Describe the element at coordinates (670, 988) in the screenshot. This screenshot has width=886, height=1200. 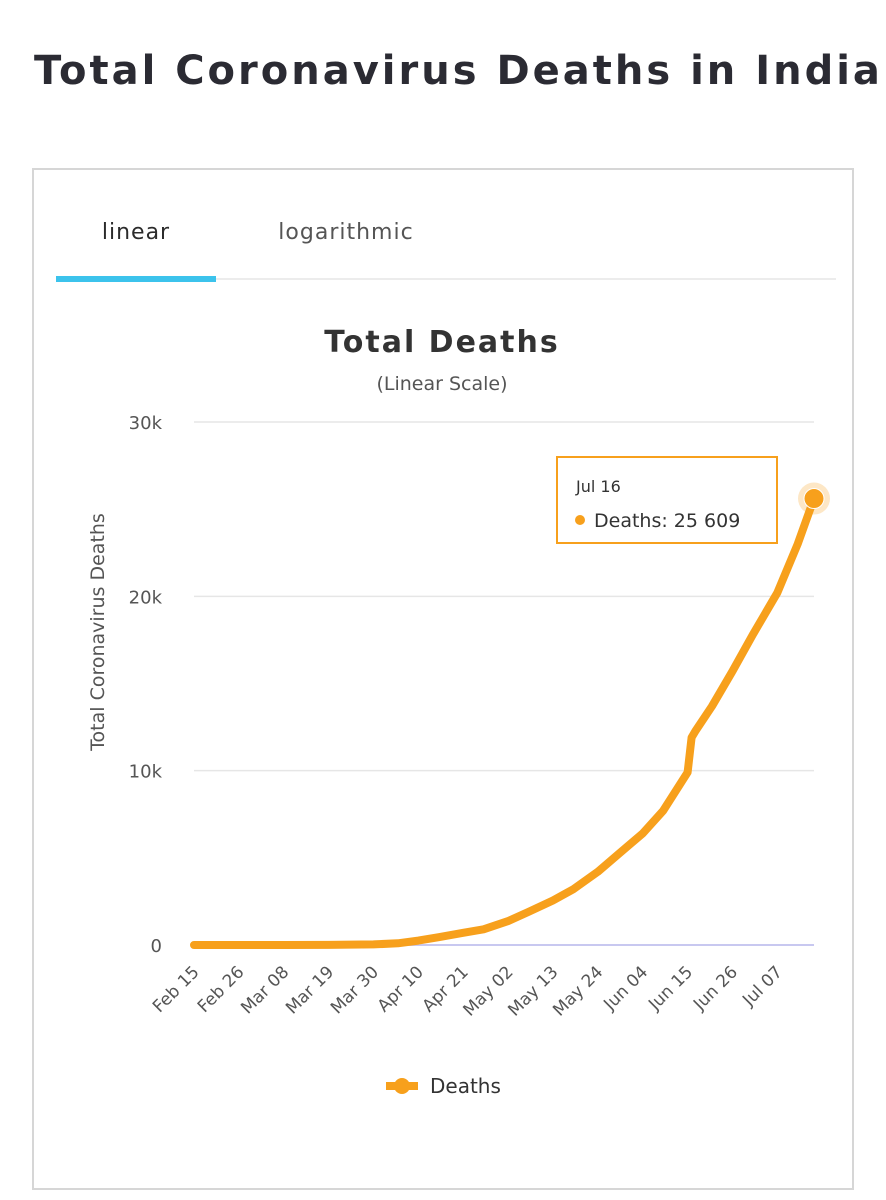
I see `x-tick-label: Jun 15` at that location.